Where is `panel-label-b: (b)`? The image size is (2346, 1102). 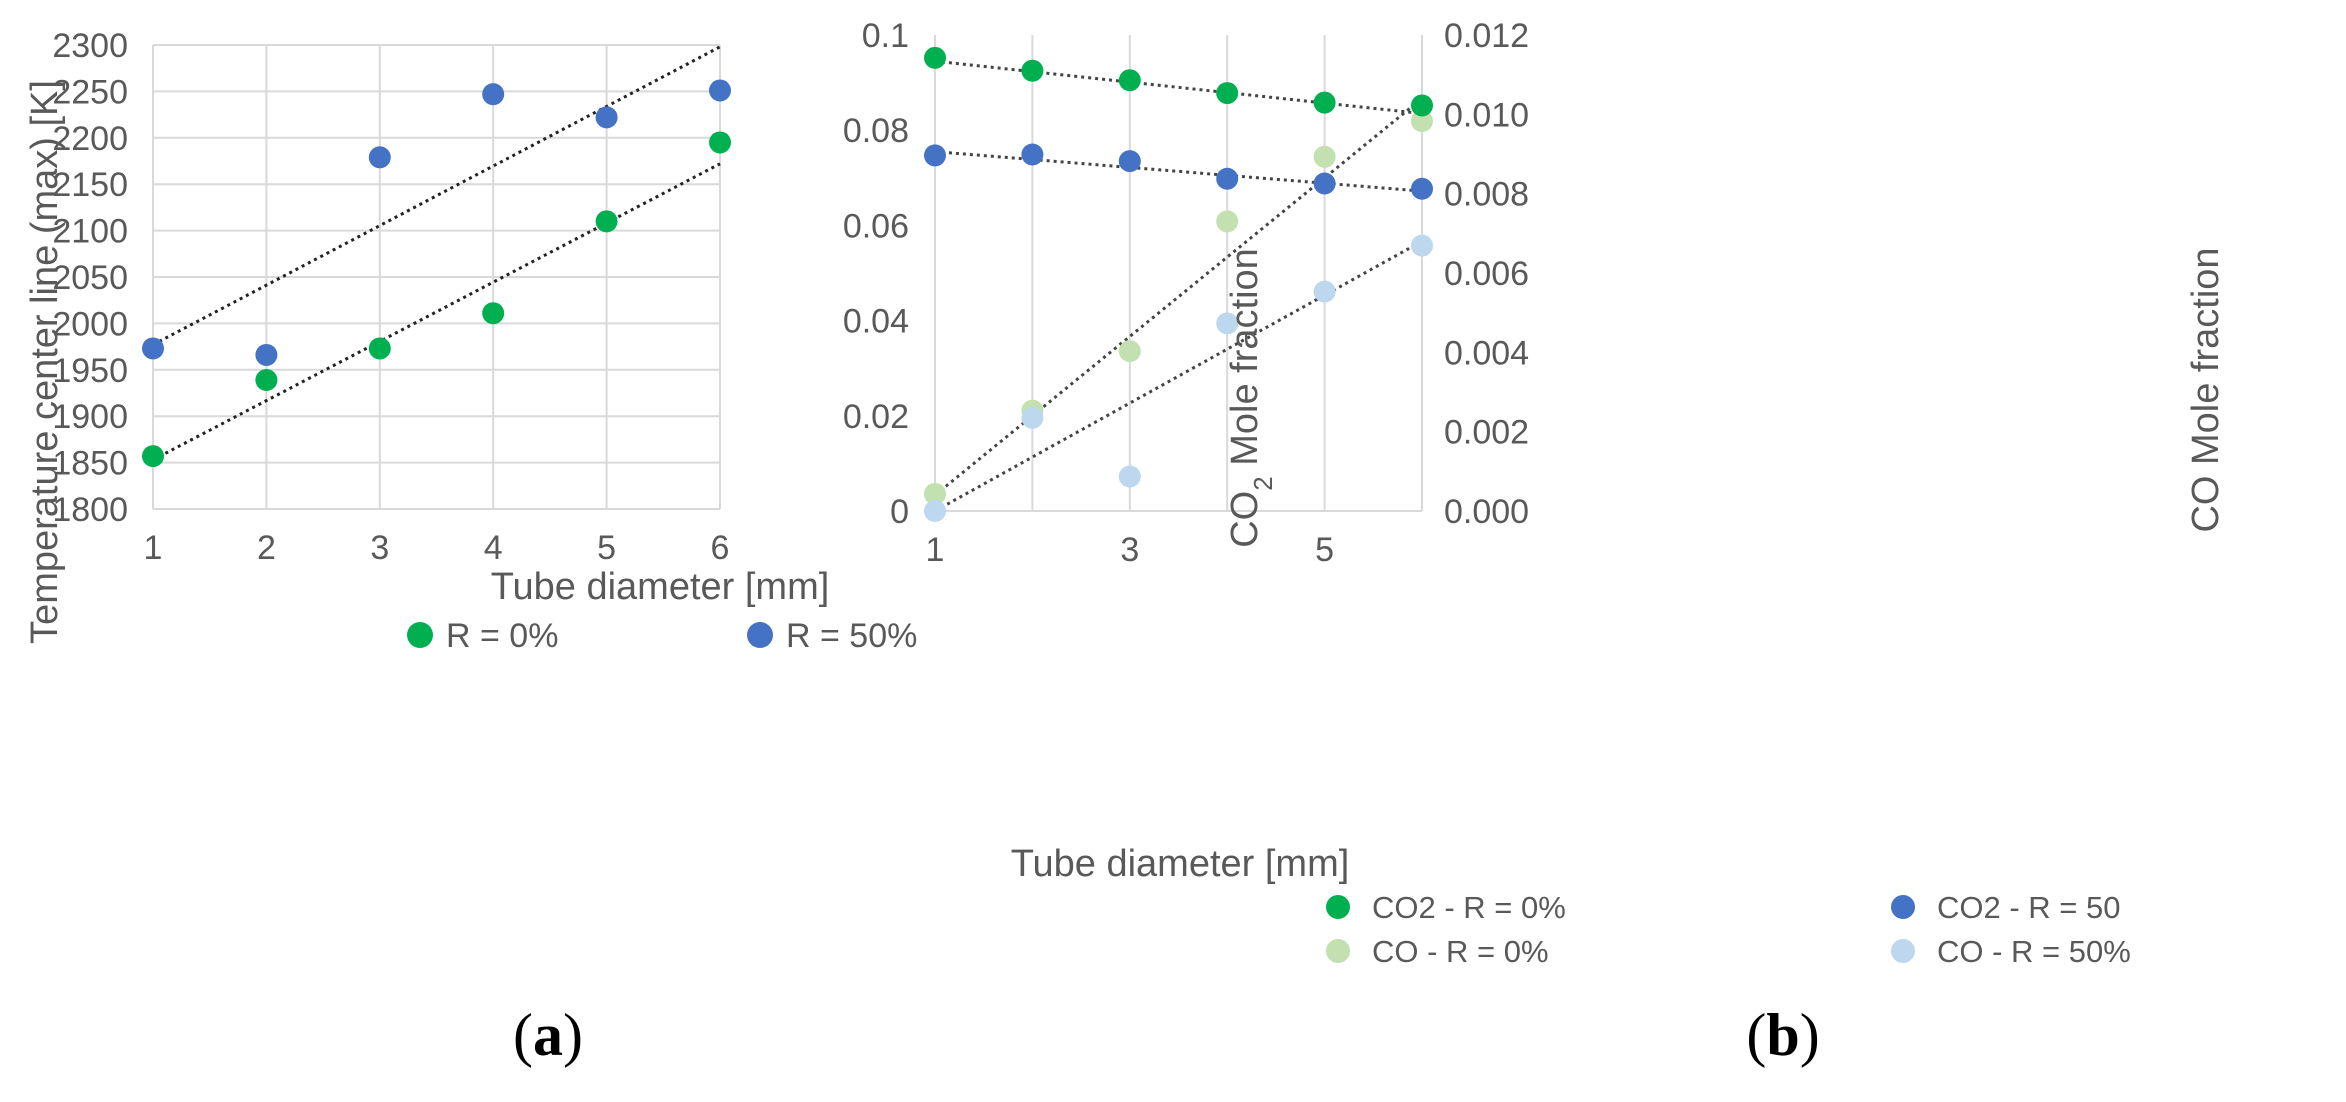 panel-label-b: (b) is located at coordinates (1782, 1035).